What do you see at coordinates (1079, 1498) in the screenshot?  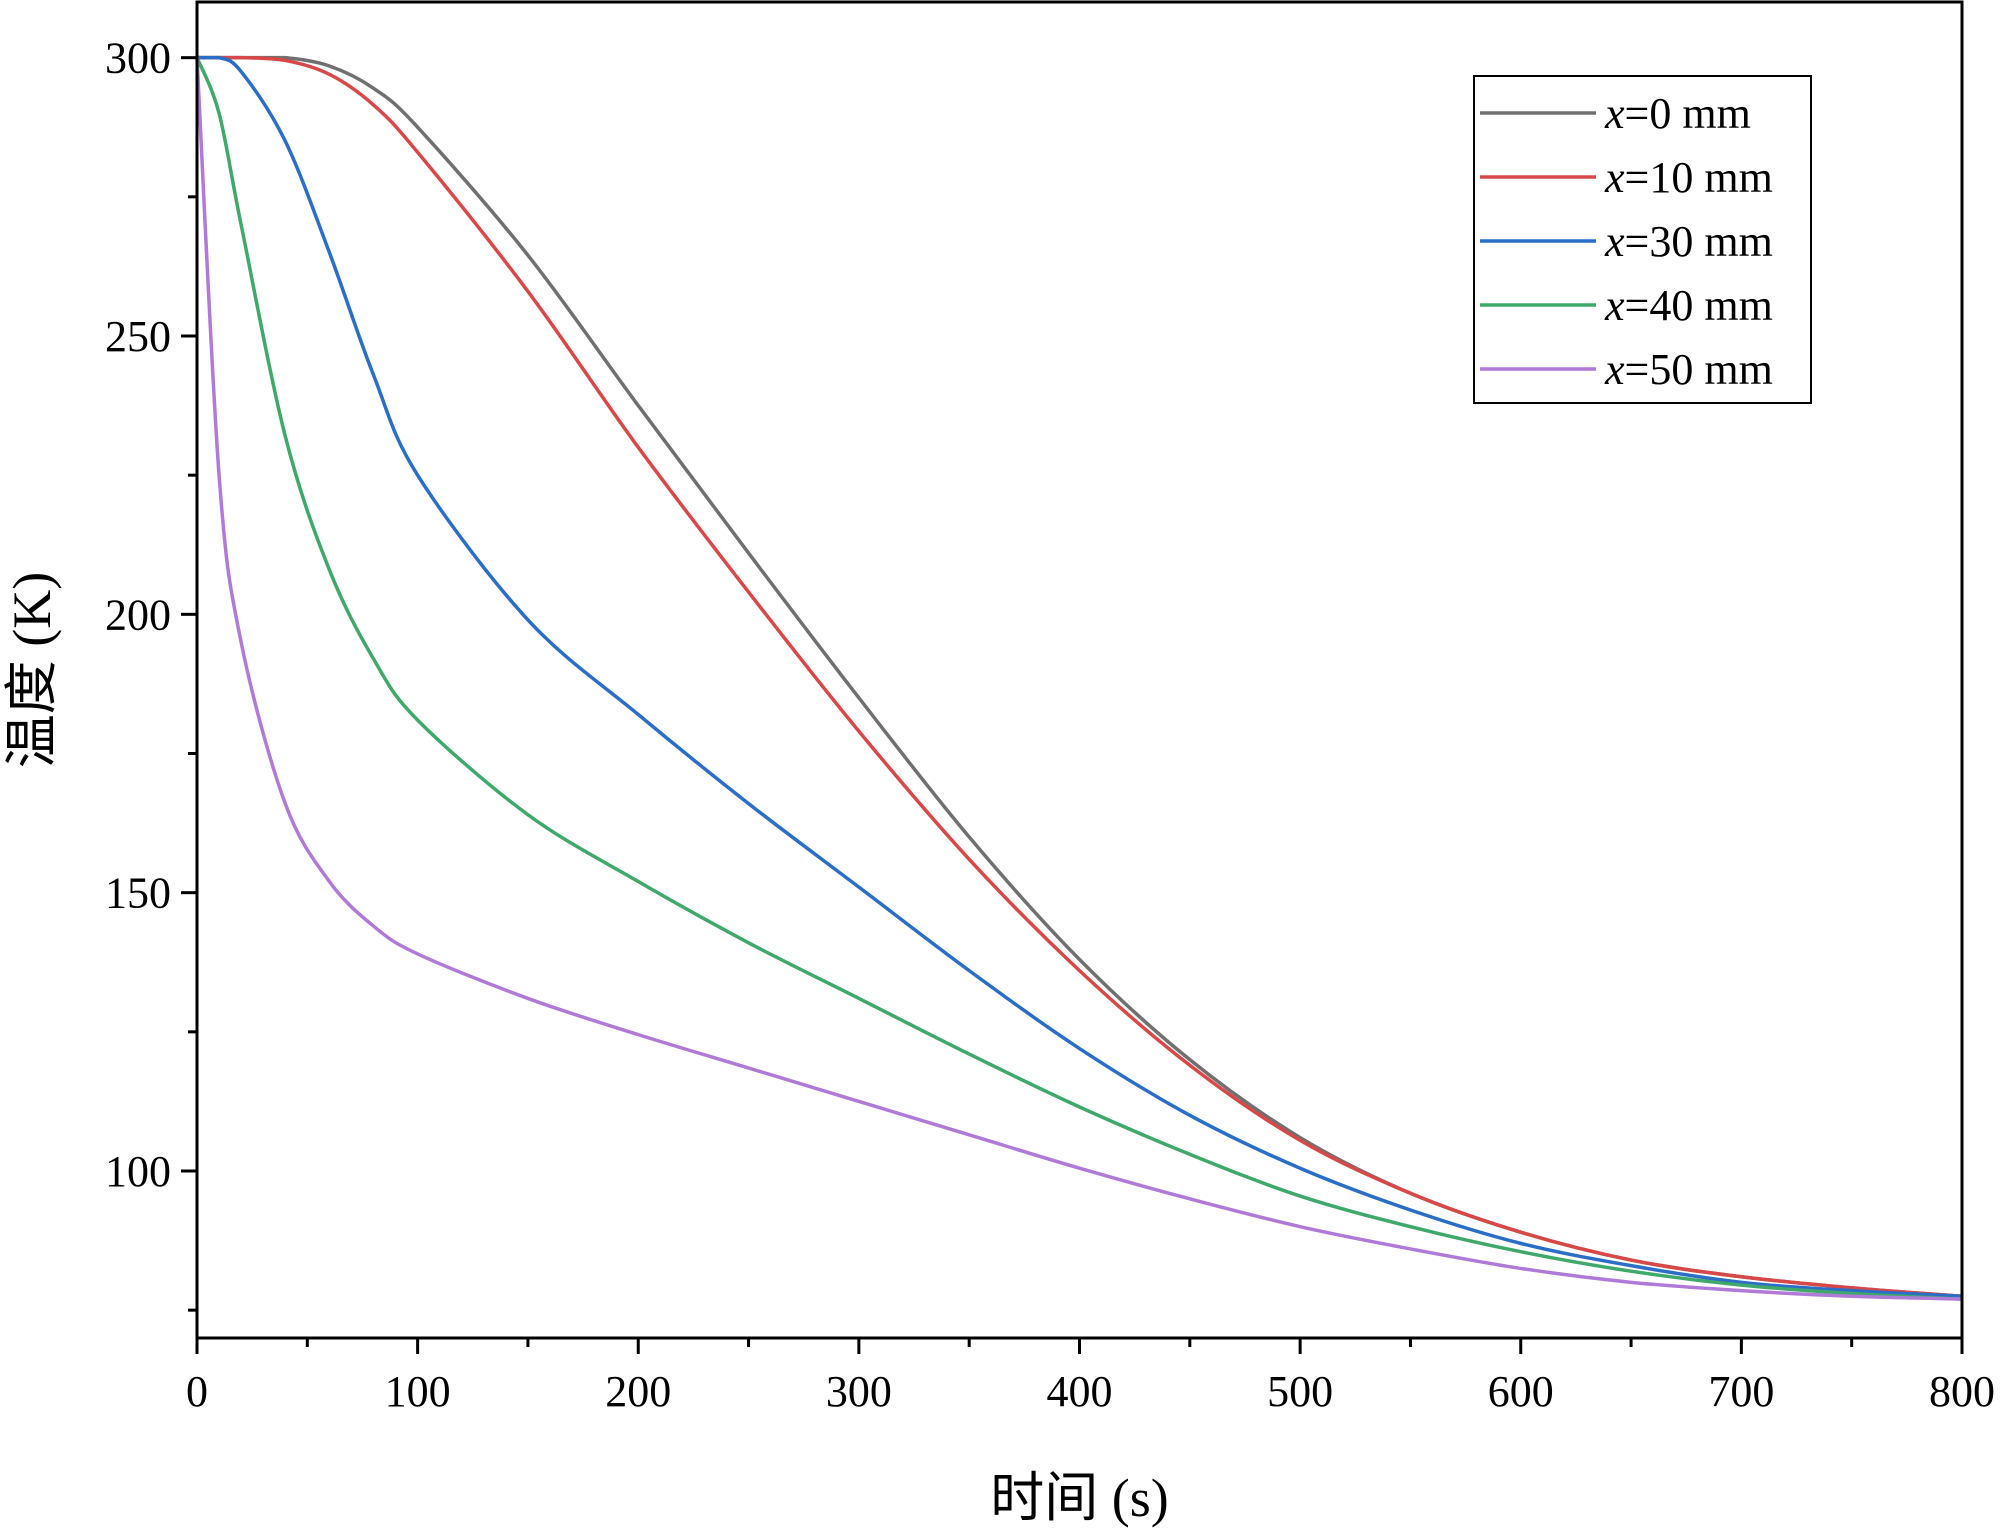 I see `x-axis-title: 时间 (s)` at bounding box center [1079, 1498].